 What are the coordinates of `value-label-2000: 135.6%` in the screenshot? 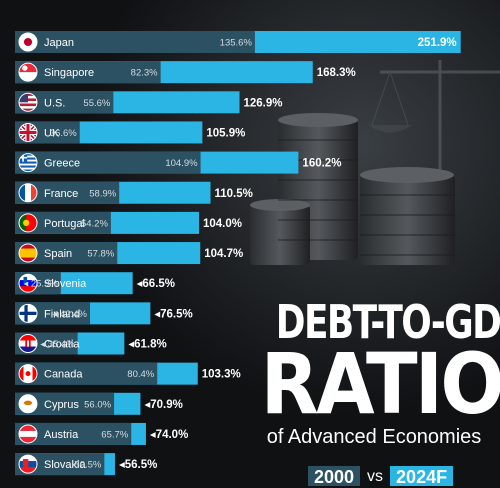 It's located at (236, 43).